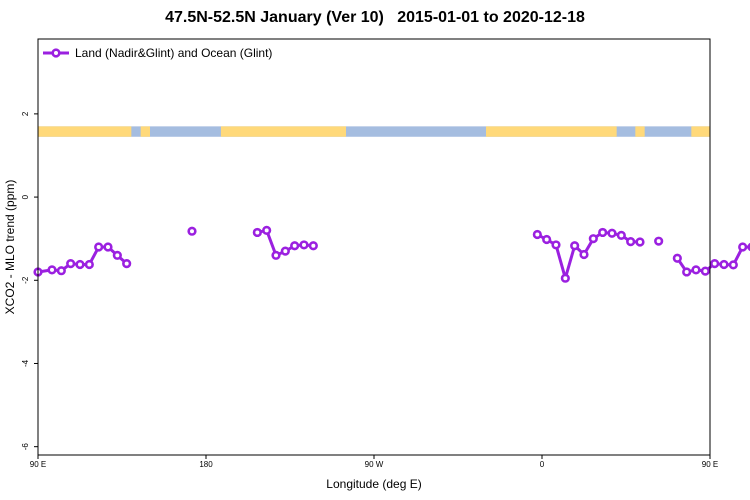 The height and width of the screenshot is (500, 750). Describe the element at coordinates (25, 113) in the screenshot. I see `y-tick-label: 2` at that location.